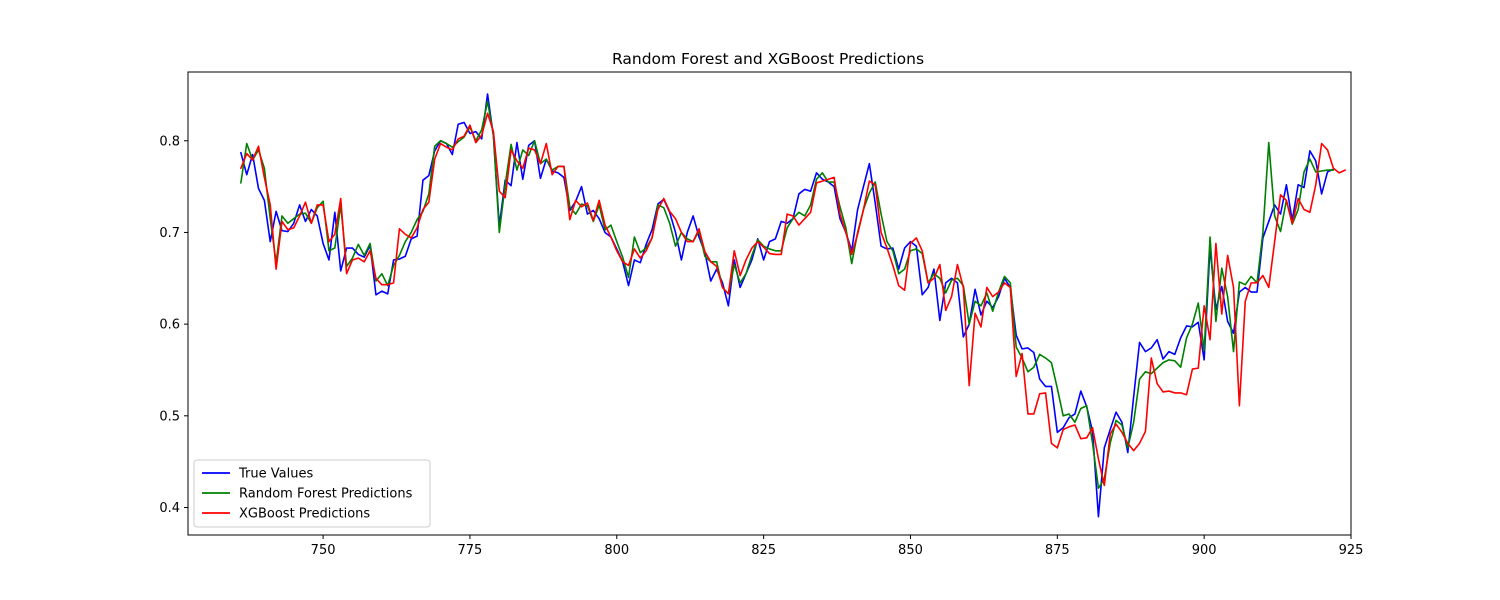  I want to click on x-tick-label: 875, so click(1057, 550).